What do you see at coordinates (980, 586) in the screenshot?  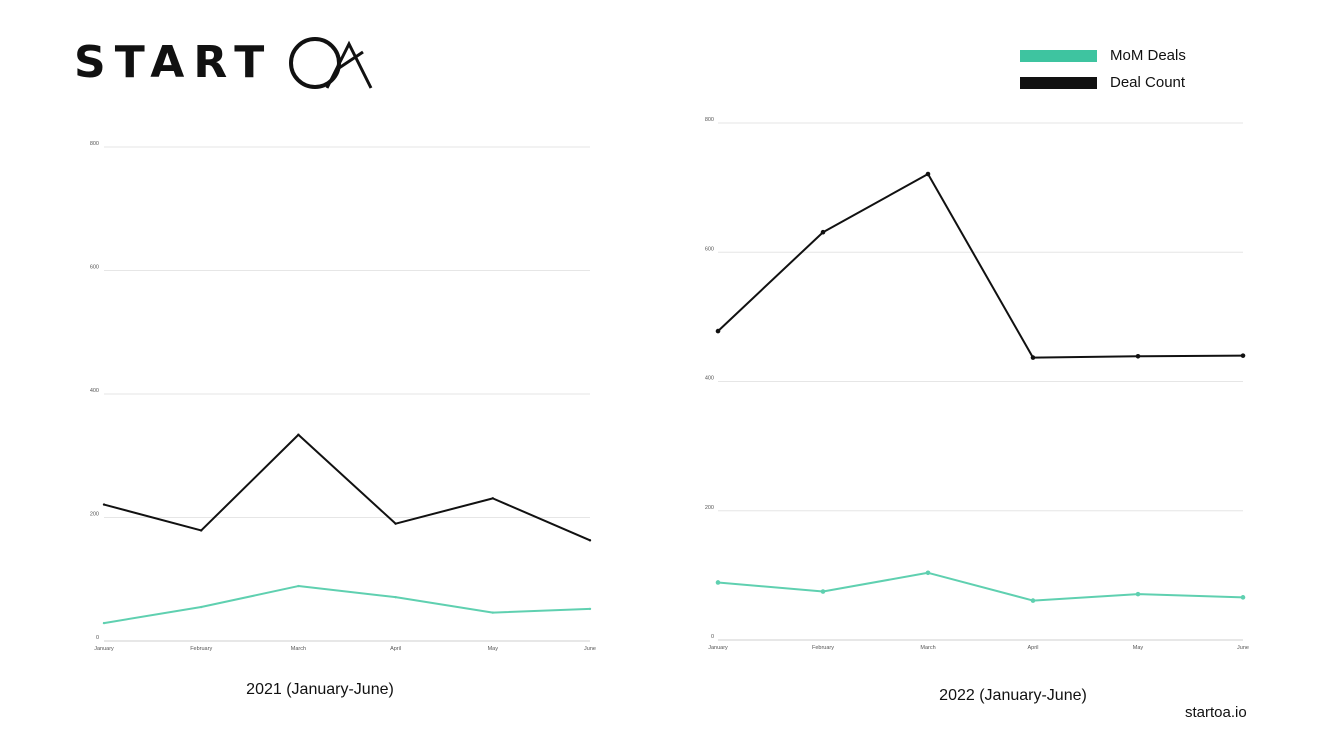 I see `chart-2022-mom-deals-line` at bounding box center [980, 586].